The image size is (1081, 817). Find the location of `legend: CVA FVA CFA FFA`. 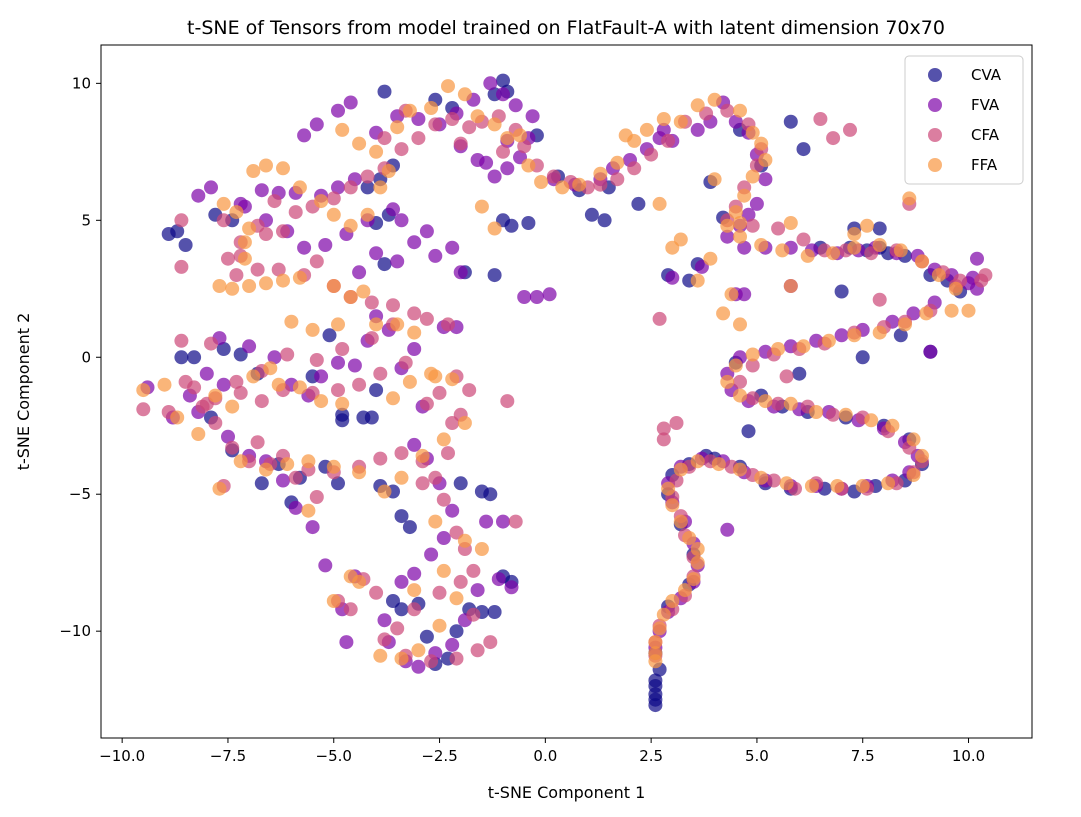

legend: CVA FVA CFA FFA is located at coordinates (964, 120).